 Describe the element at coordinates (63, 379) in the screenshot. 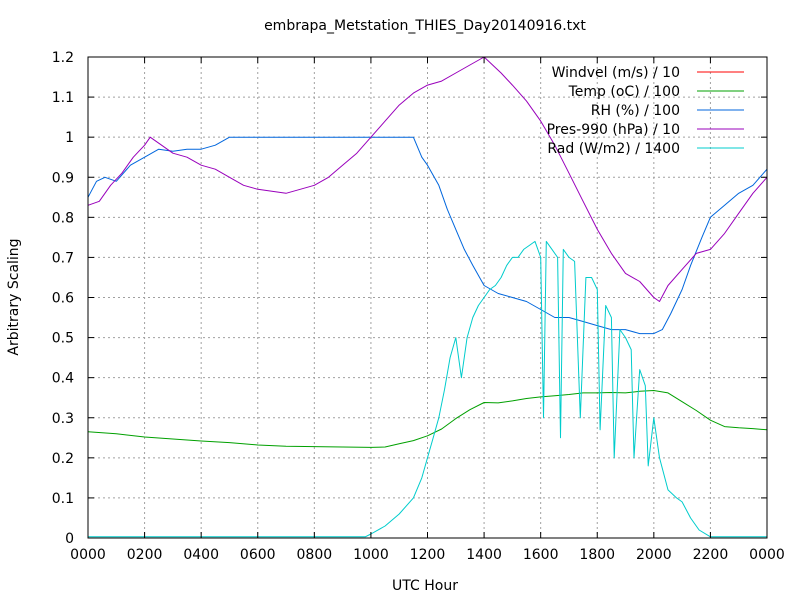

I see `y-tick-label: 0.4` at that location.